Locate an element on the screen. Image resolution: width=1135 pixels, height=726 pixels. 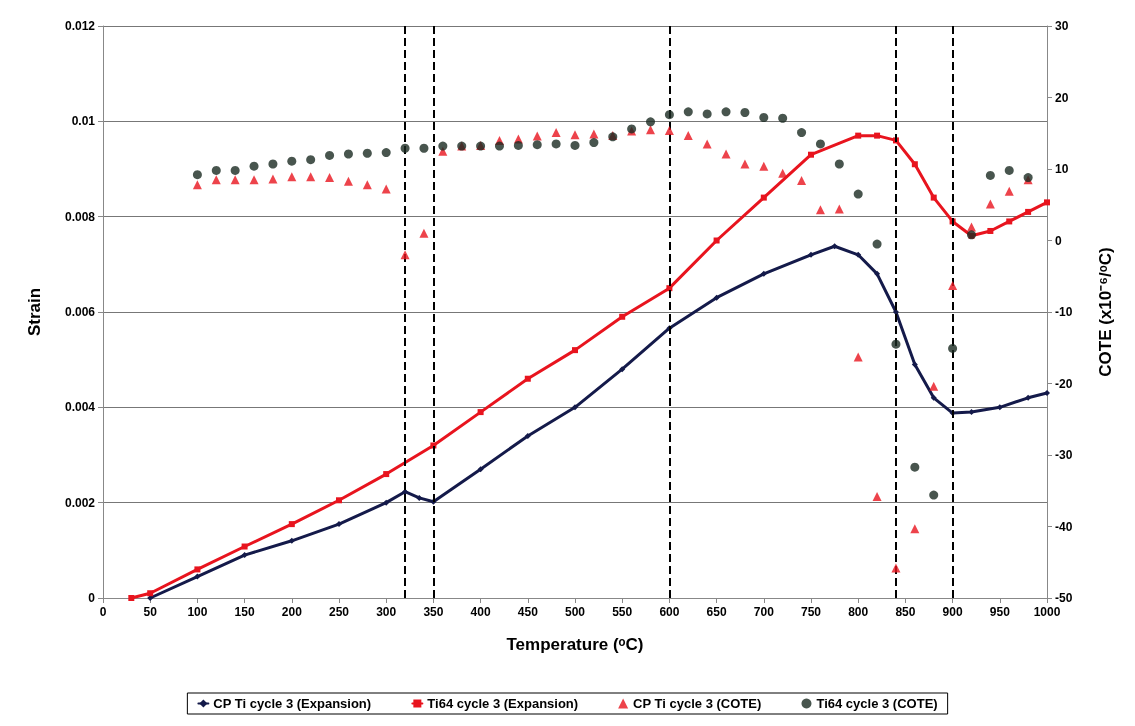
x-tick-label: 700 is located at coordinates (764, 612).